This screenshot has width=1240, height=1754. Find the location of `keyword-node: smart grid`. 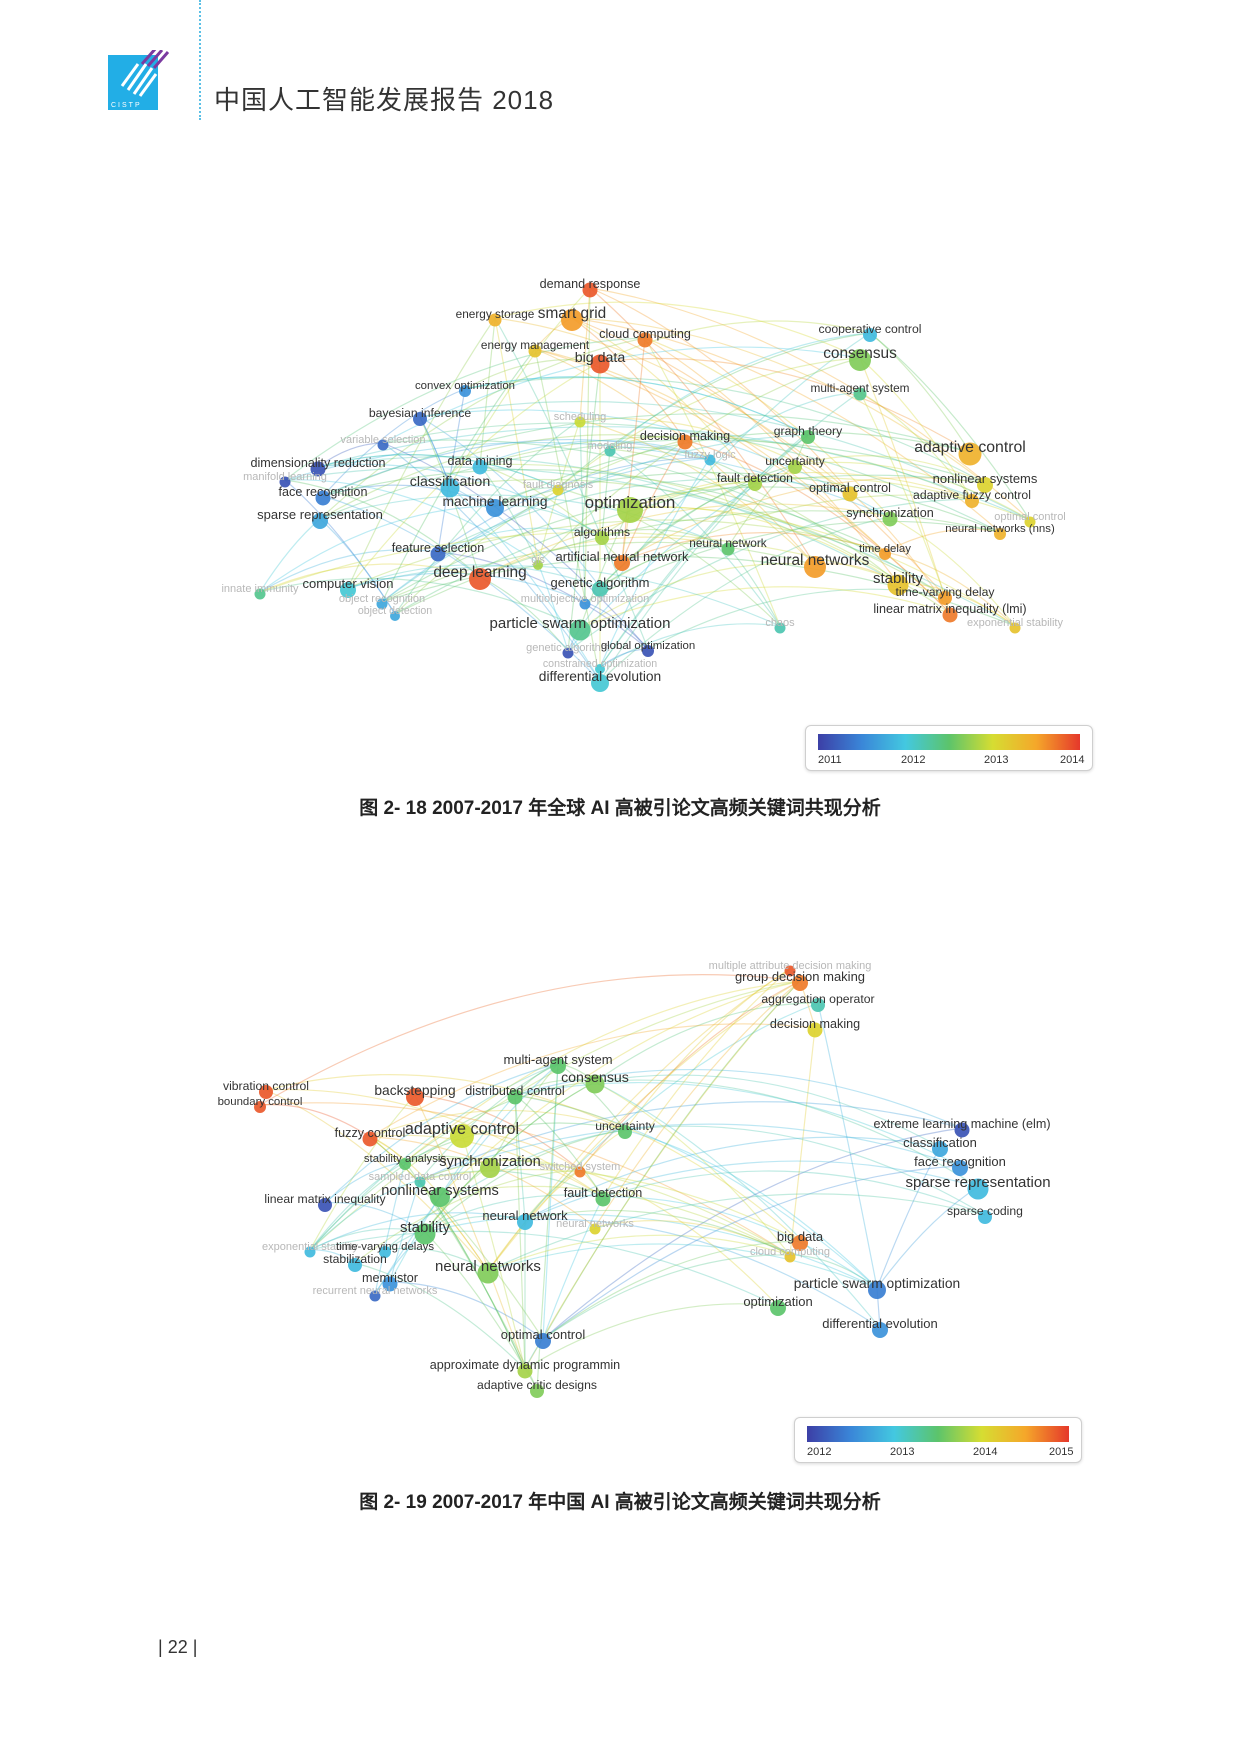

keyword-node: smart grid is located at coordinates (572, 318).